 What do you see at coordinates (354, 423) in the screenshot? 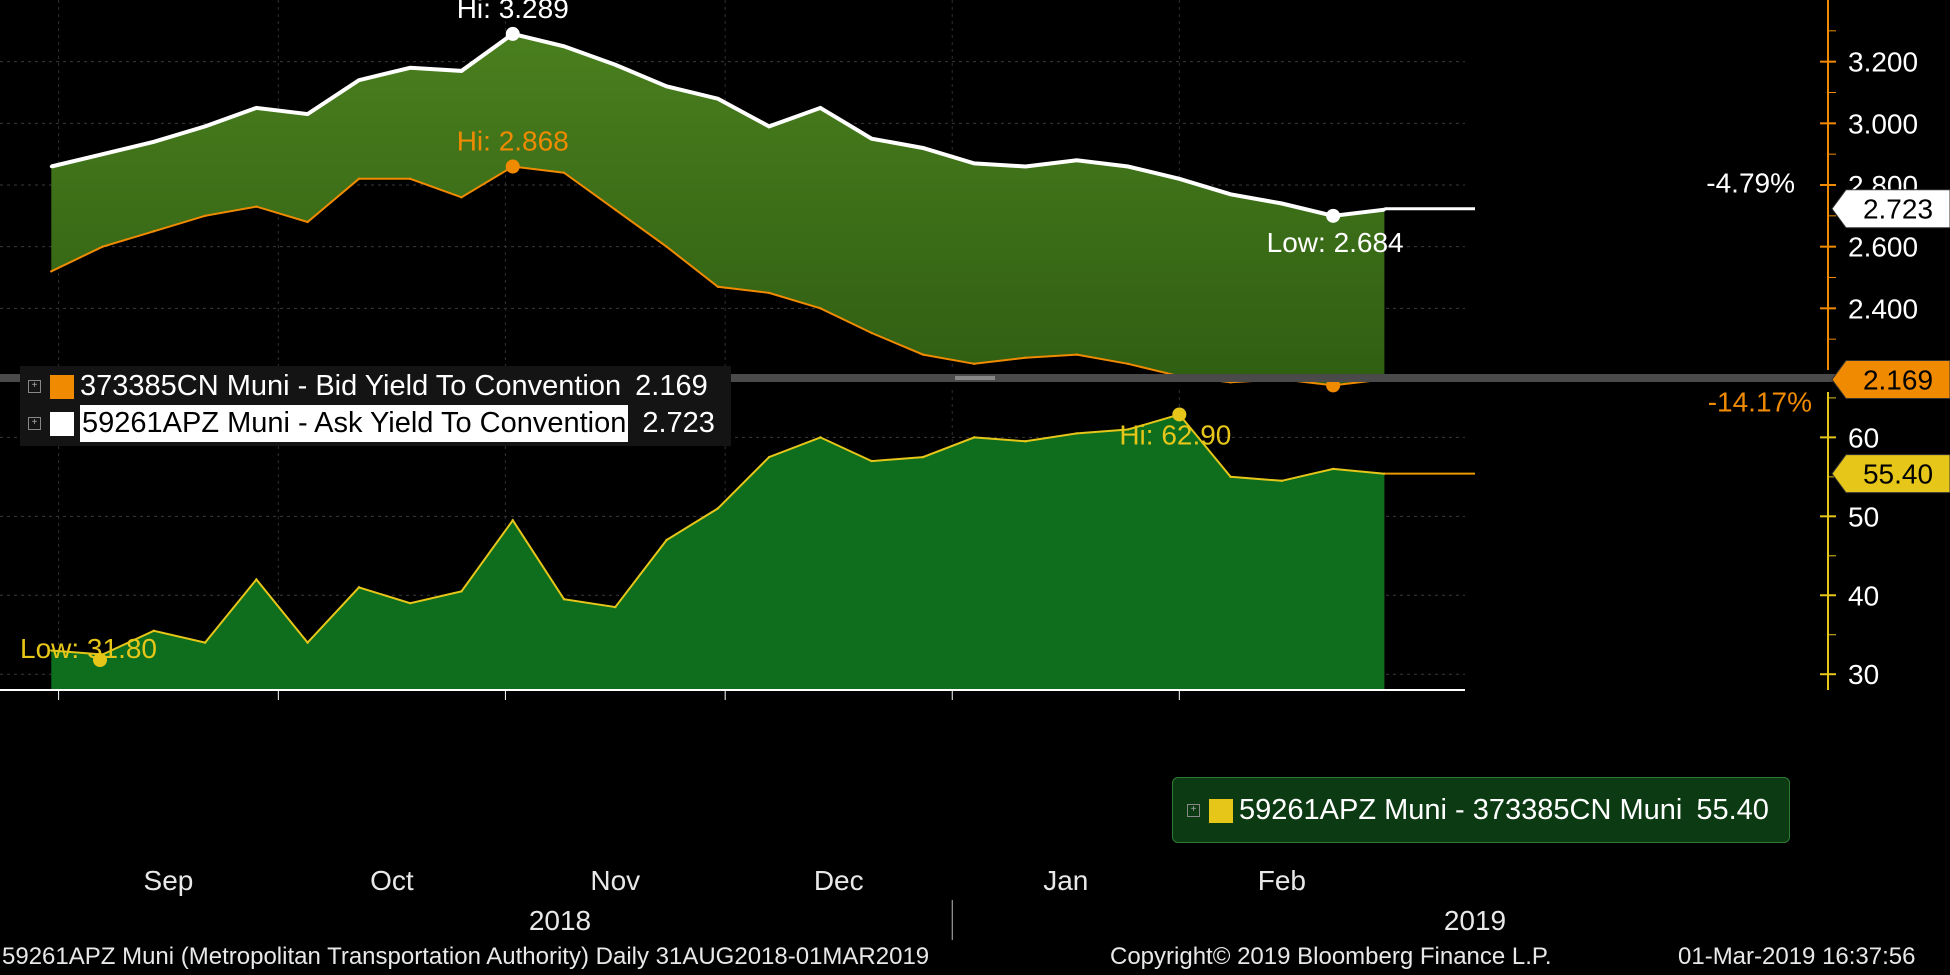
I see `legend-label-ask: 59261APZ Muni - Ask Yield To Convention` at bounding box center [354, 423].